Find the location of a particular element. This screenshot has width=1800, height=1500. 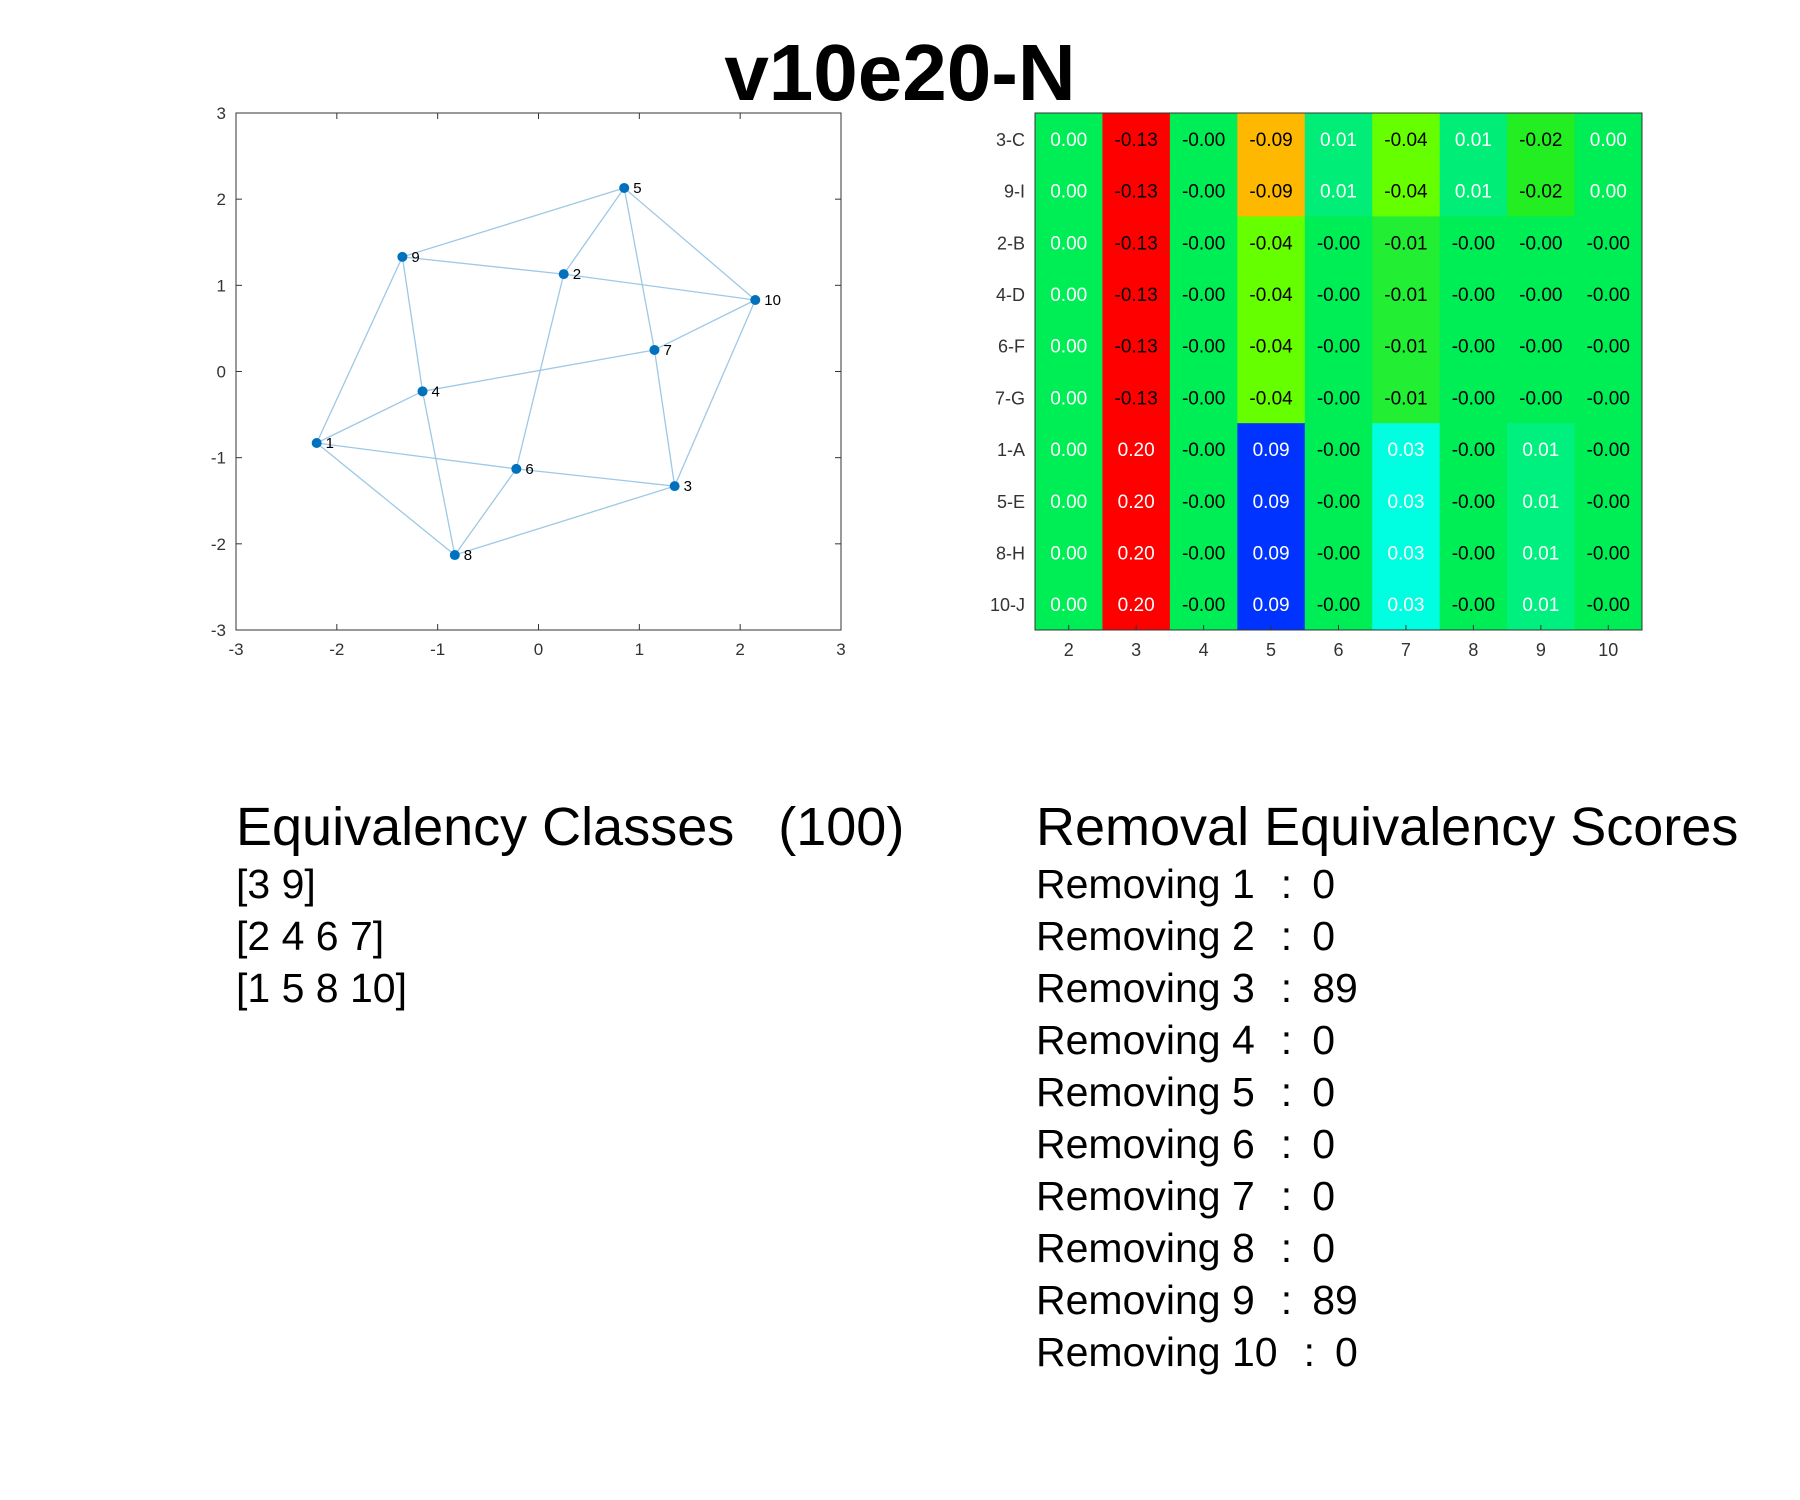

removal-score-row: Removing 4:0 is located at coordinates (1387, 1040).